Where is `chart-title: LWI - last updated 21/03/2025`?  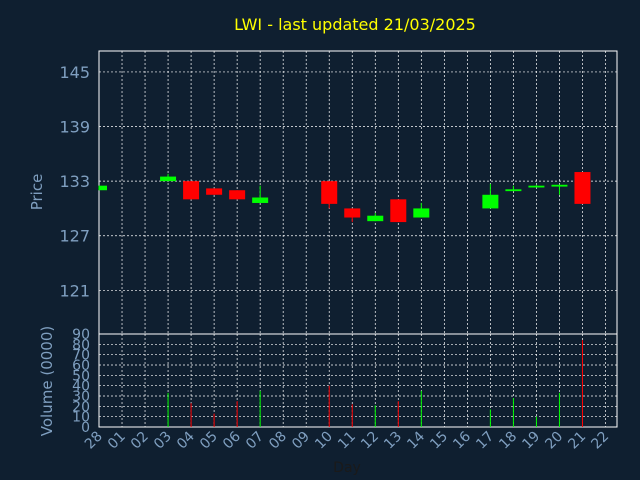 chart-title: LWI - last updated 21/03/2025 is located at coordinates (355, 24).